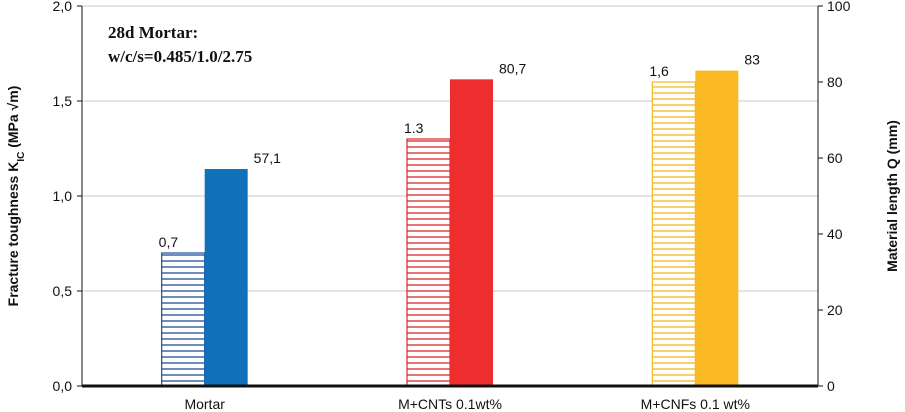  What do you see at coordinates (153, 32) in the screenshot?
I see `annotation-line-1: 28d Mortar:` at bounding box center [153, 32].